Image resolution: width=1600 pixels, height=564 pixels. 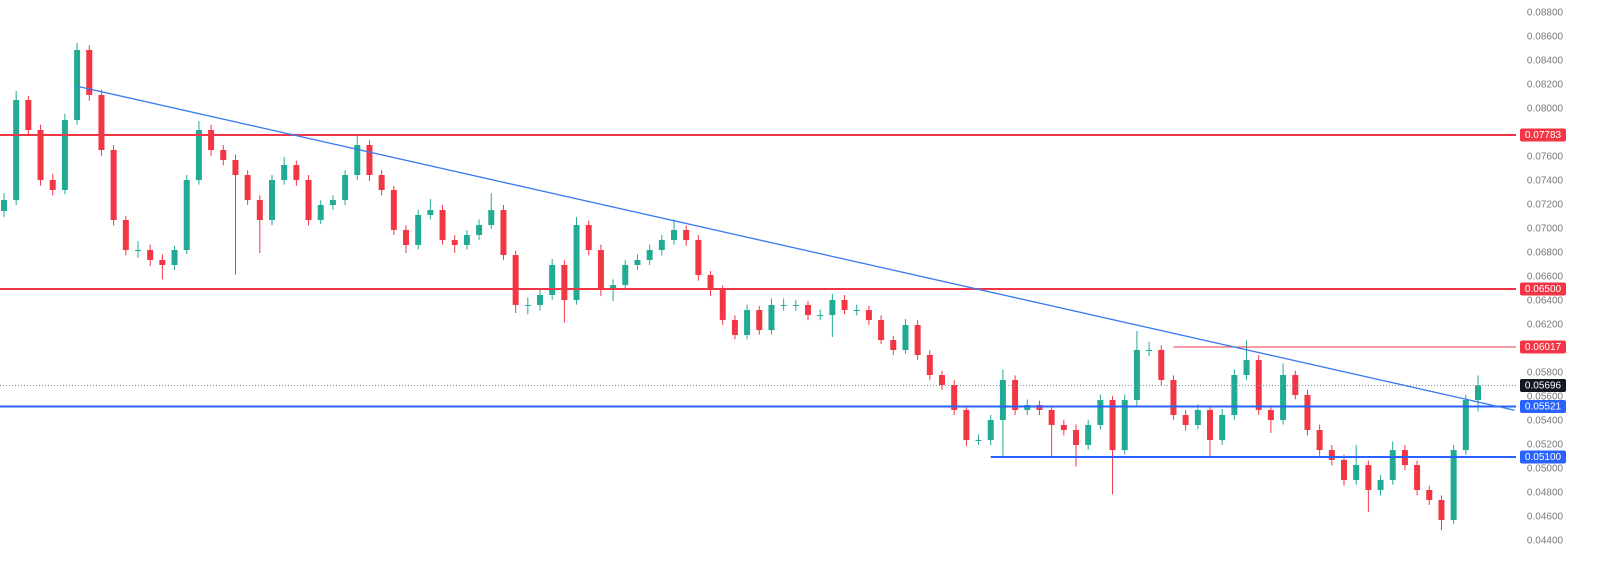 What do you see at coordinates (1545, 157) in the screenshot?
I see `y-tick-label: 0.07600` at bounding box center [1545, 157].